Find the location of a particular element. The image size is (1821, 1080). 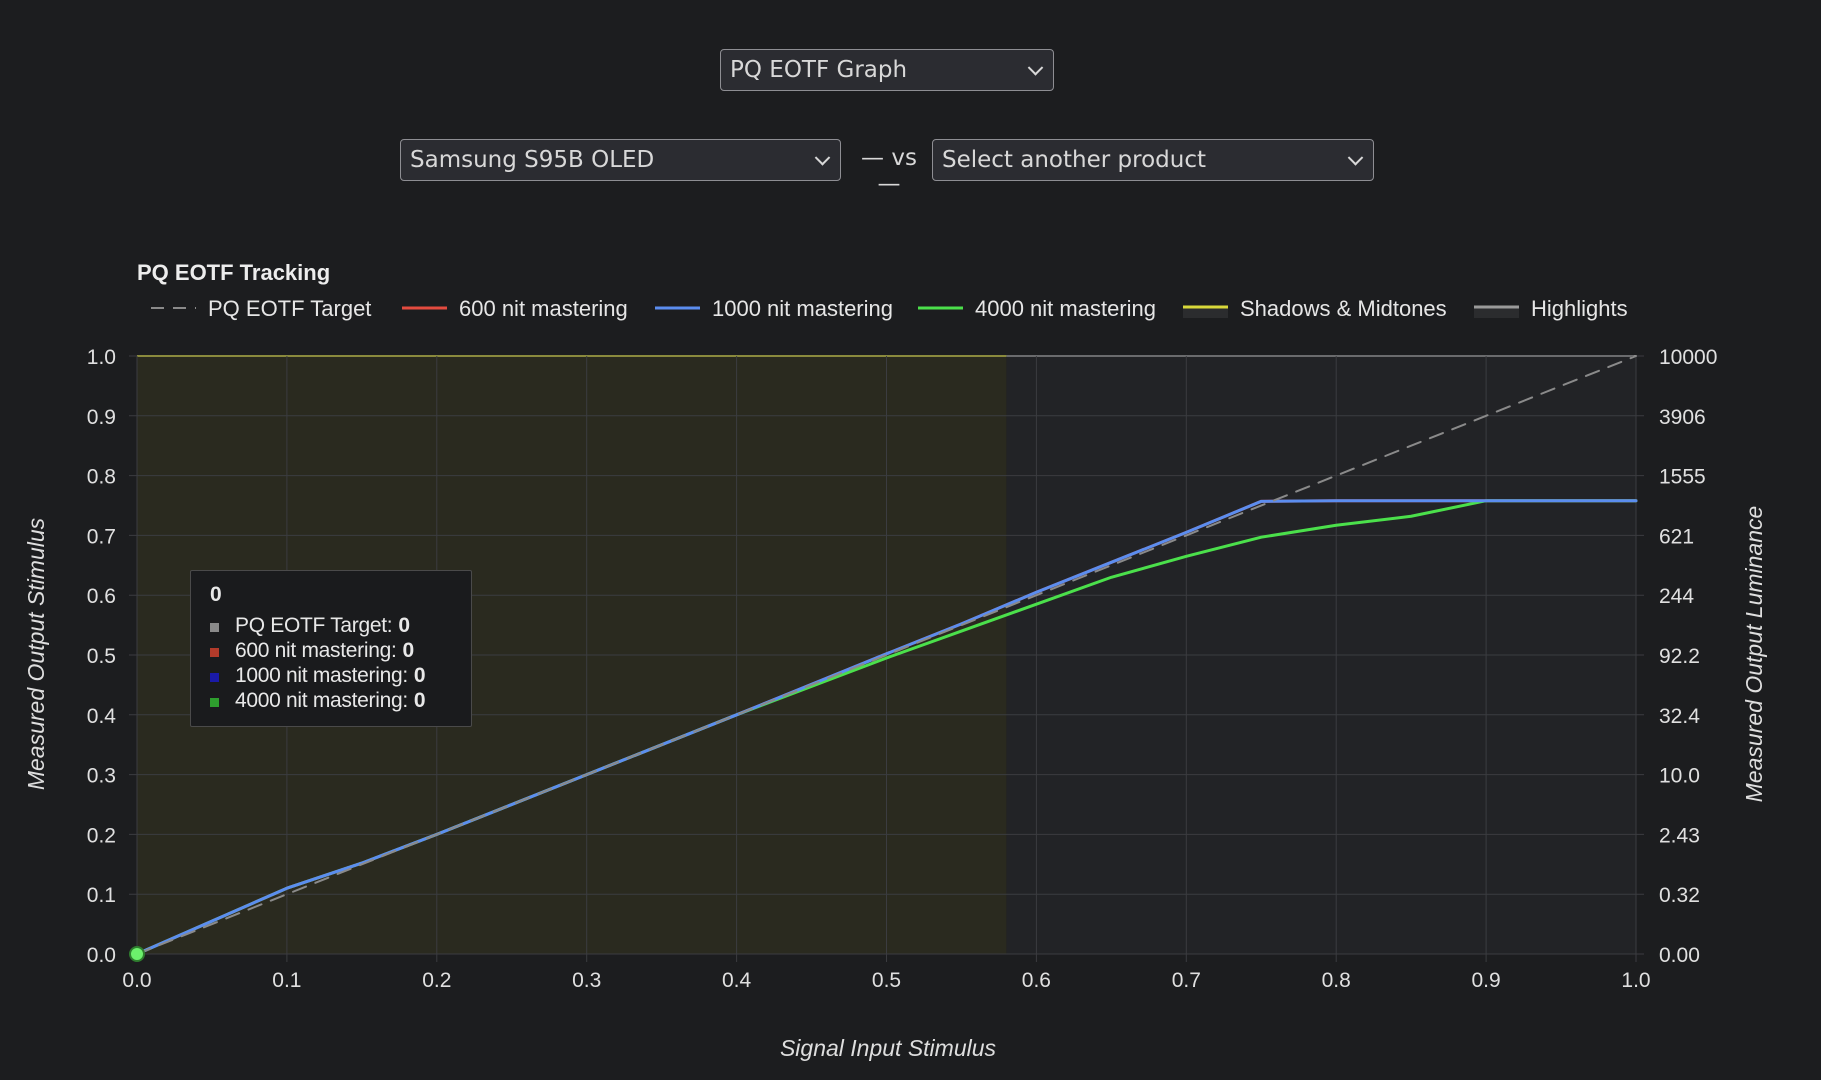

legend-item: Highlights is located at coordinates (1551, 308).